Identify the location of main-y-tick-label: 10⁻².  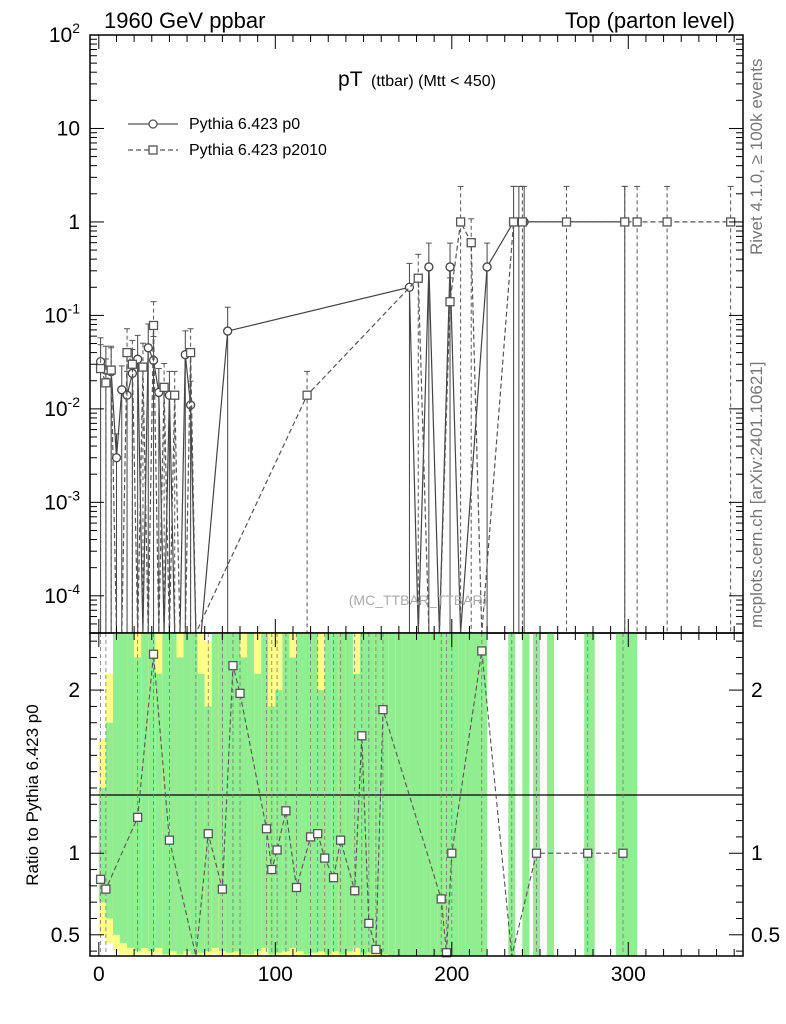
(62, 407).